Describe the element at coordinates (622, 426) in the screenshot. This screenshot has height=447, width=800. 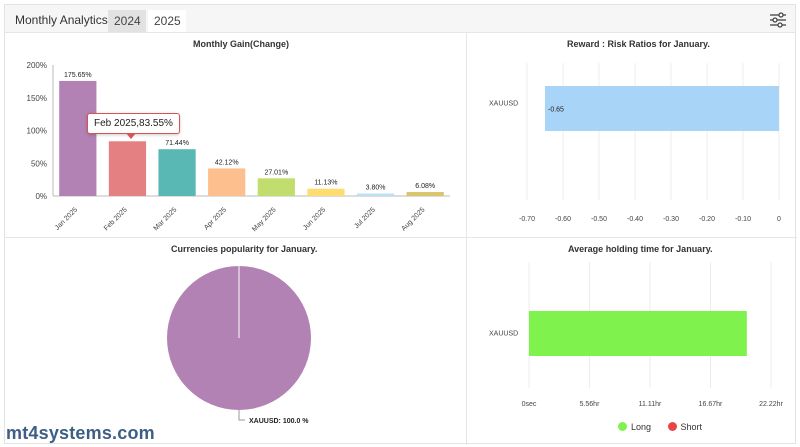
I see `legend-swatch-long` at that location.